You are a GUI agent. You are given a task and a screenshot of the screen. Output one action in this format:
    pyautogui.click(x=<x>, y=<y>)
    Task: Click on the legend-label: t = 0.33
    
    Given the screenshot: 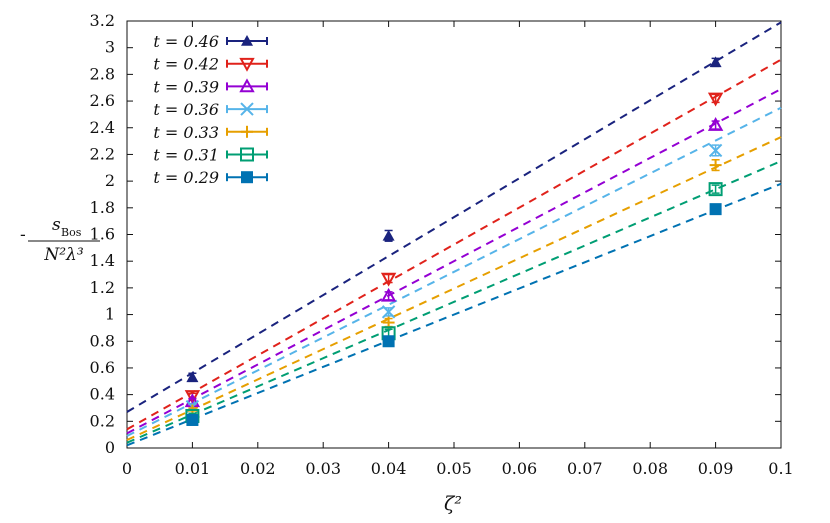 What is the action you would take?
    pyautogui.click(x=186, y=132)
    